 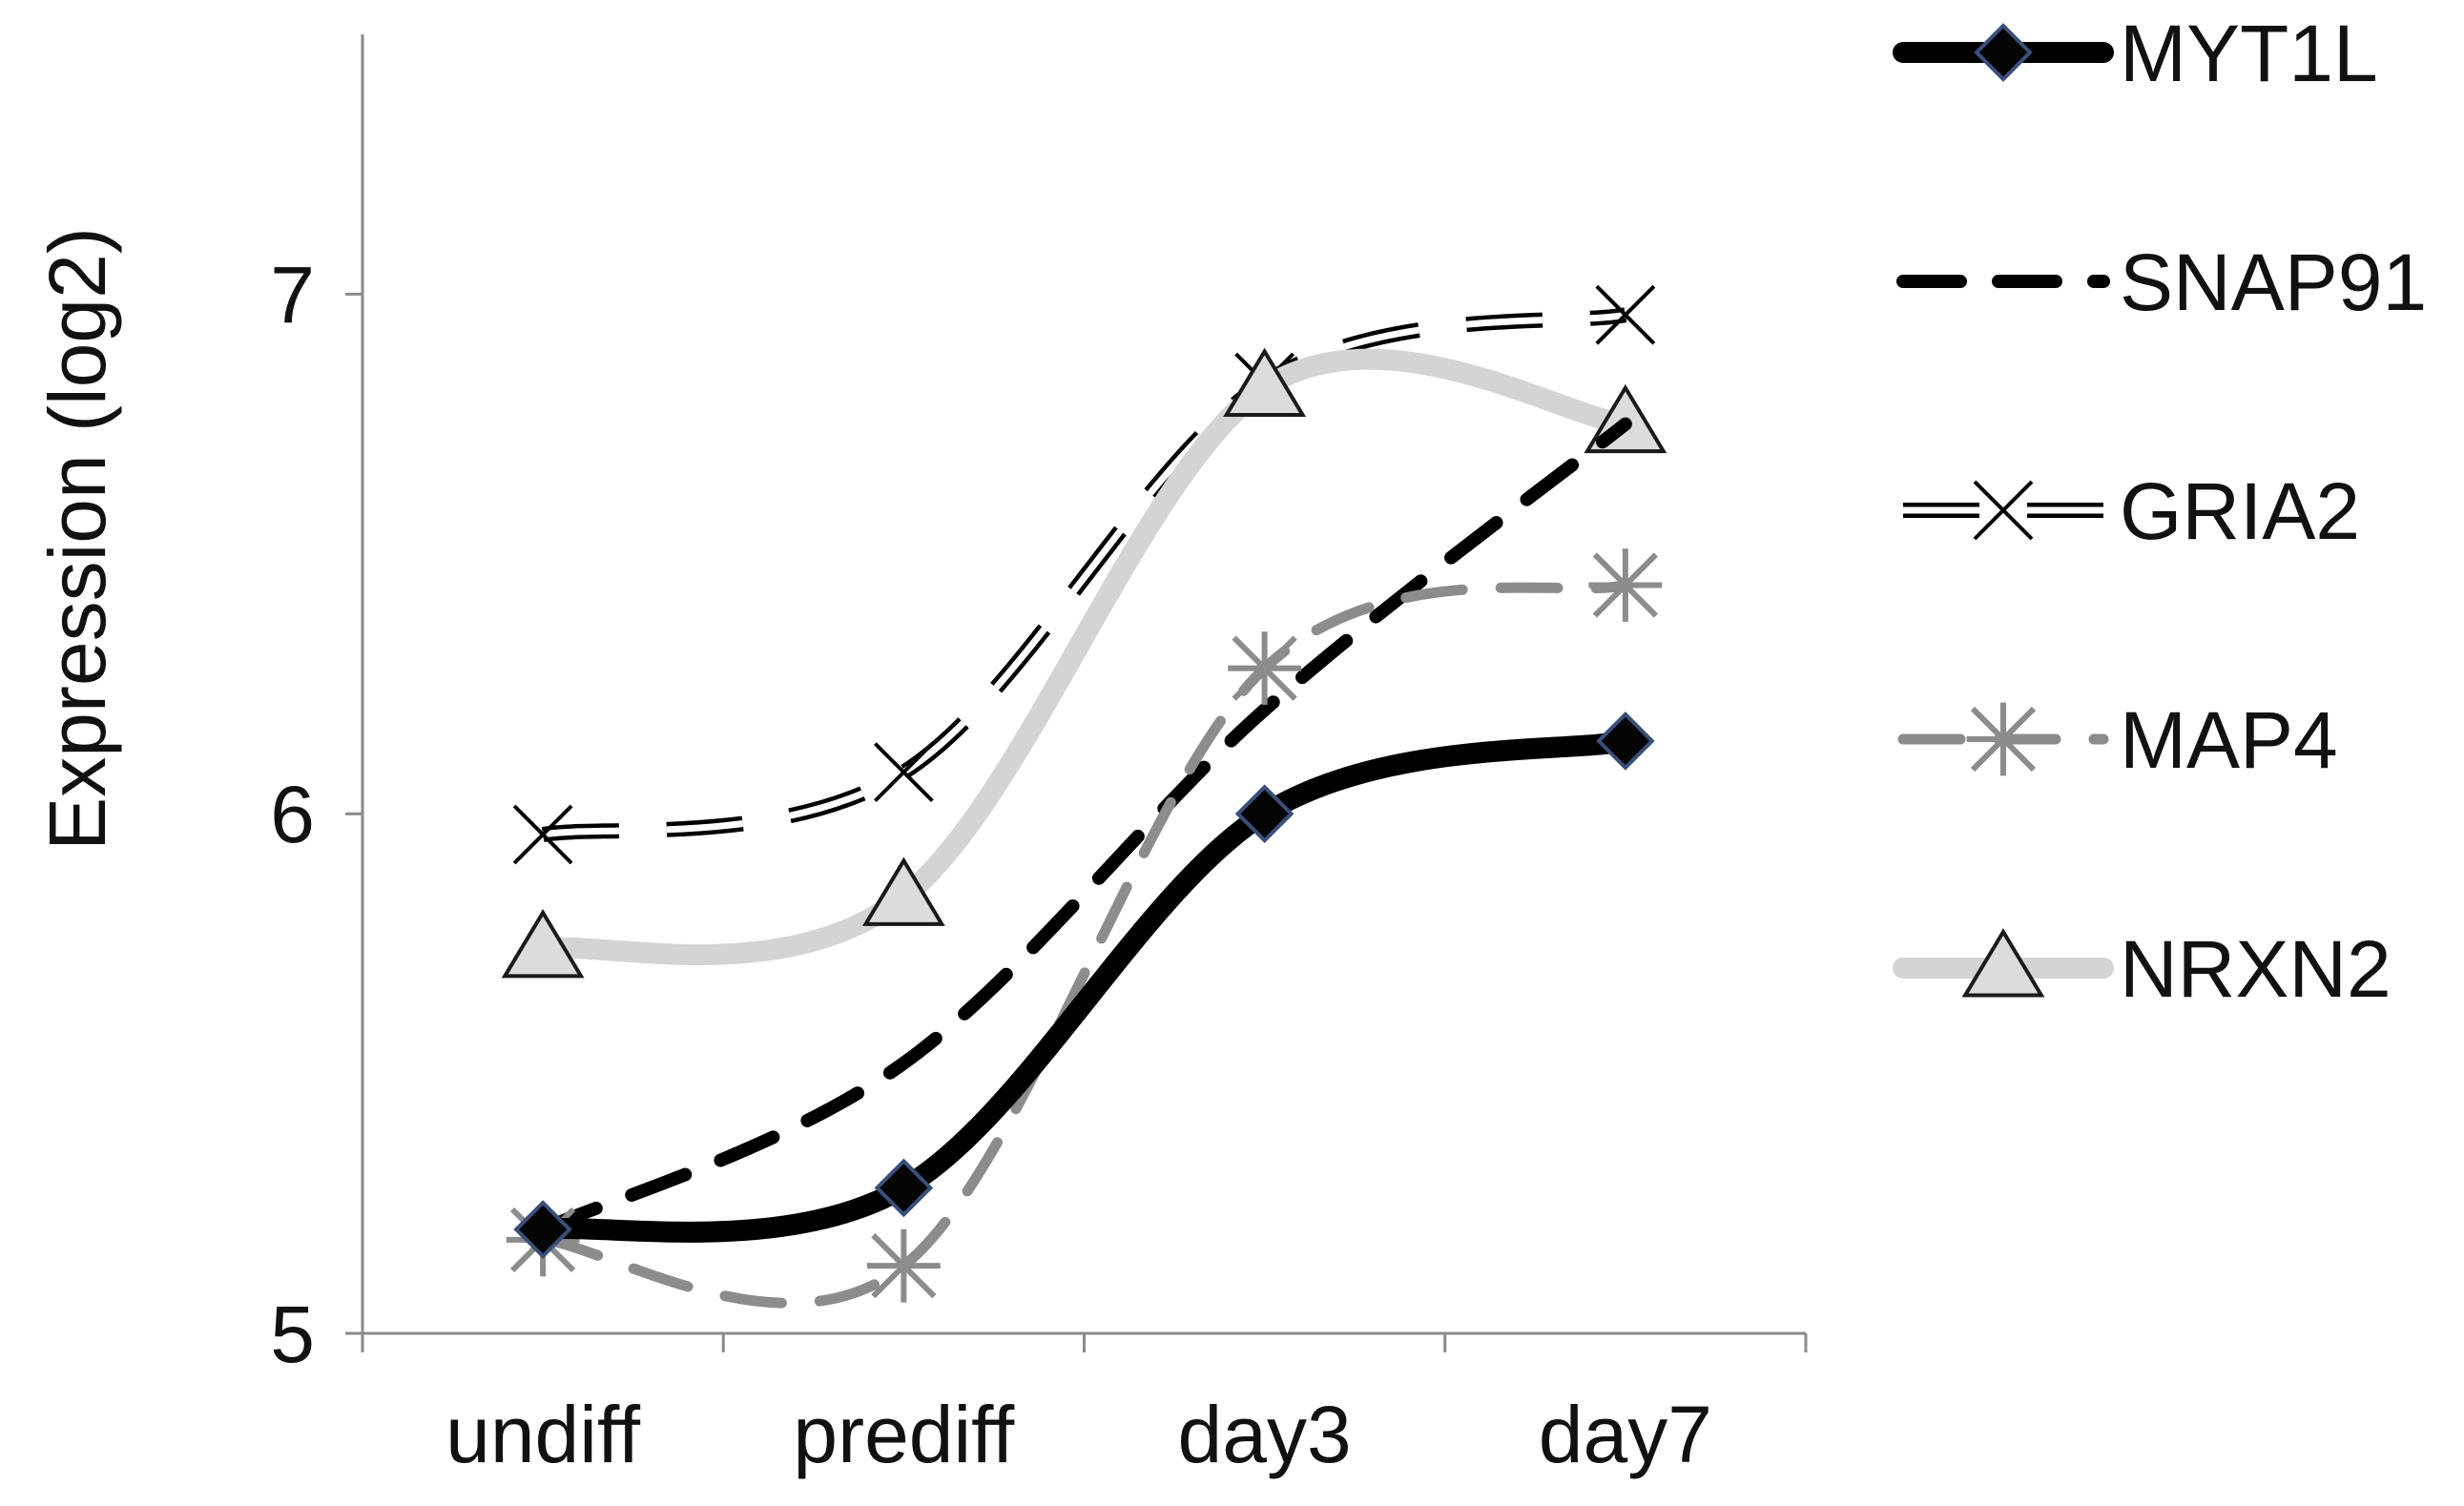 I want to click on legend-item-gria2: GRIA2, so click(x=2131, y=511).